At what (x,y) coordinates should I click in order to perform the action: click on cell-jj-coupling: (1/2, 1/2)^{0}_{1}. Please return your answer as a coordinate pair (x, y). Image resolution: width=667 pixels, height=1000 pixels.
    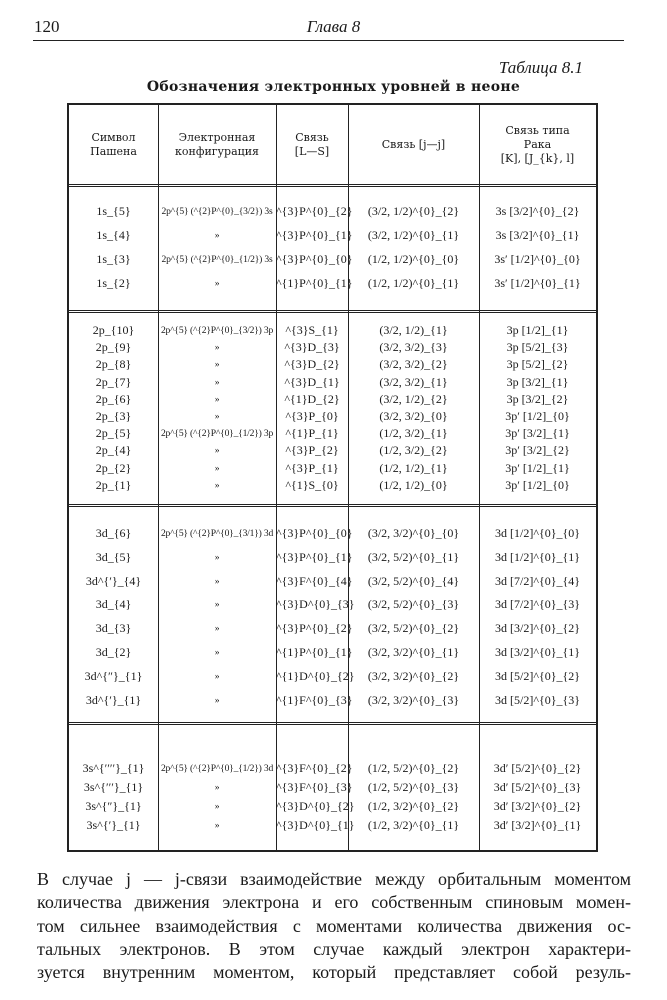
    Looking at the image, I should click on (413, 283).